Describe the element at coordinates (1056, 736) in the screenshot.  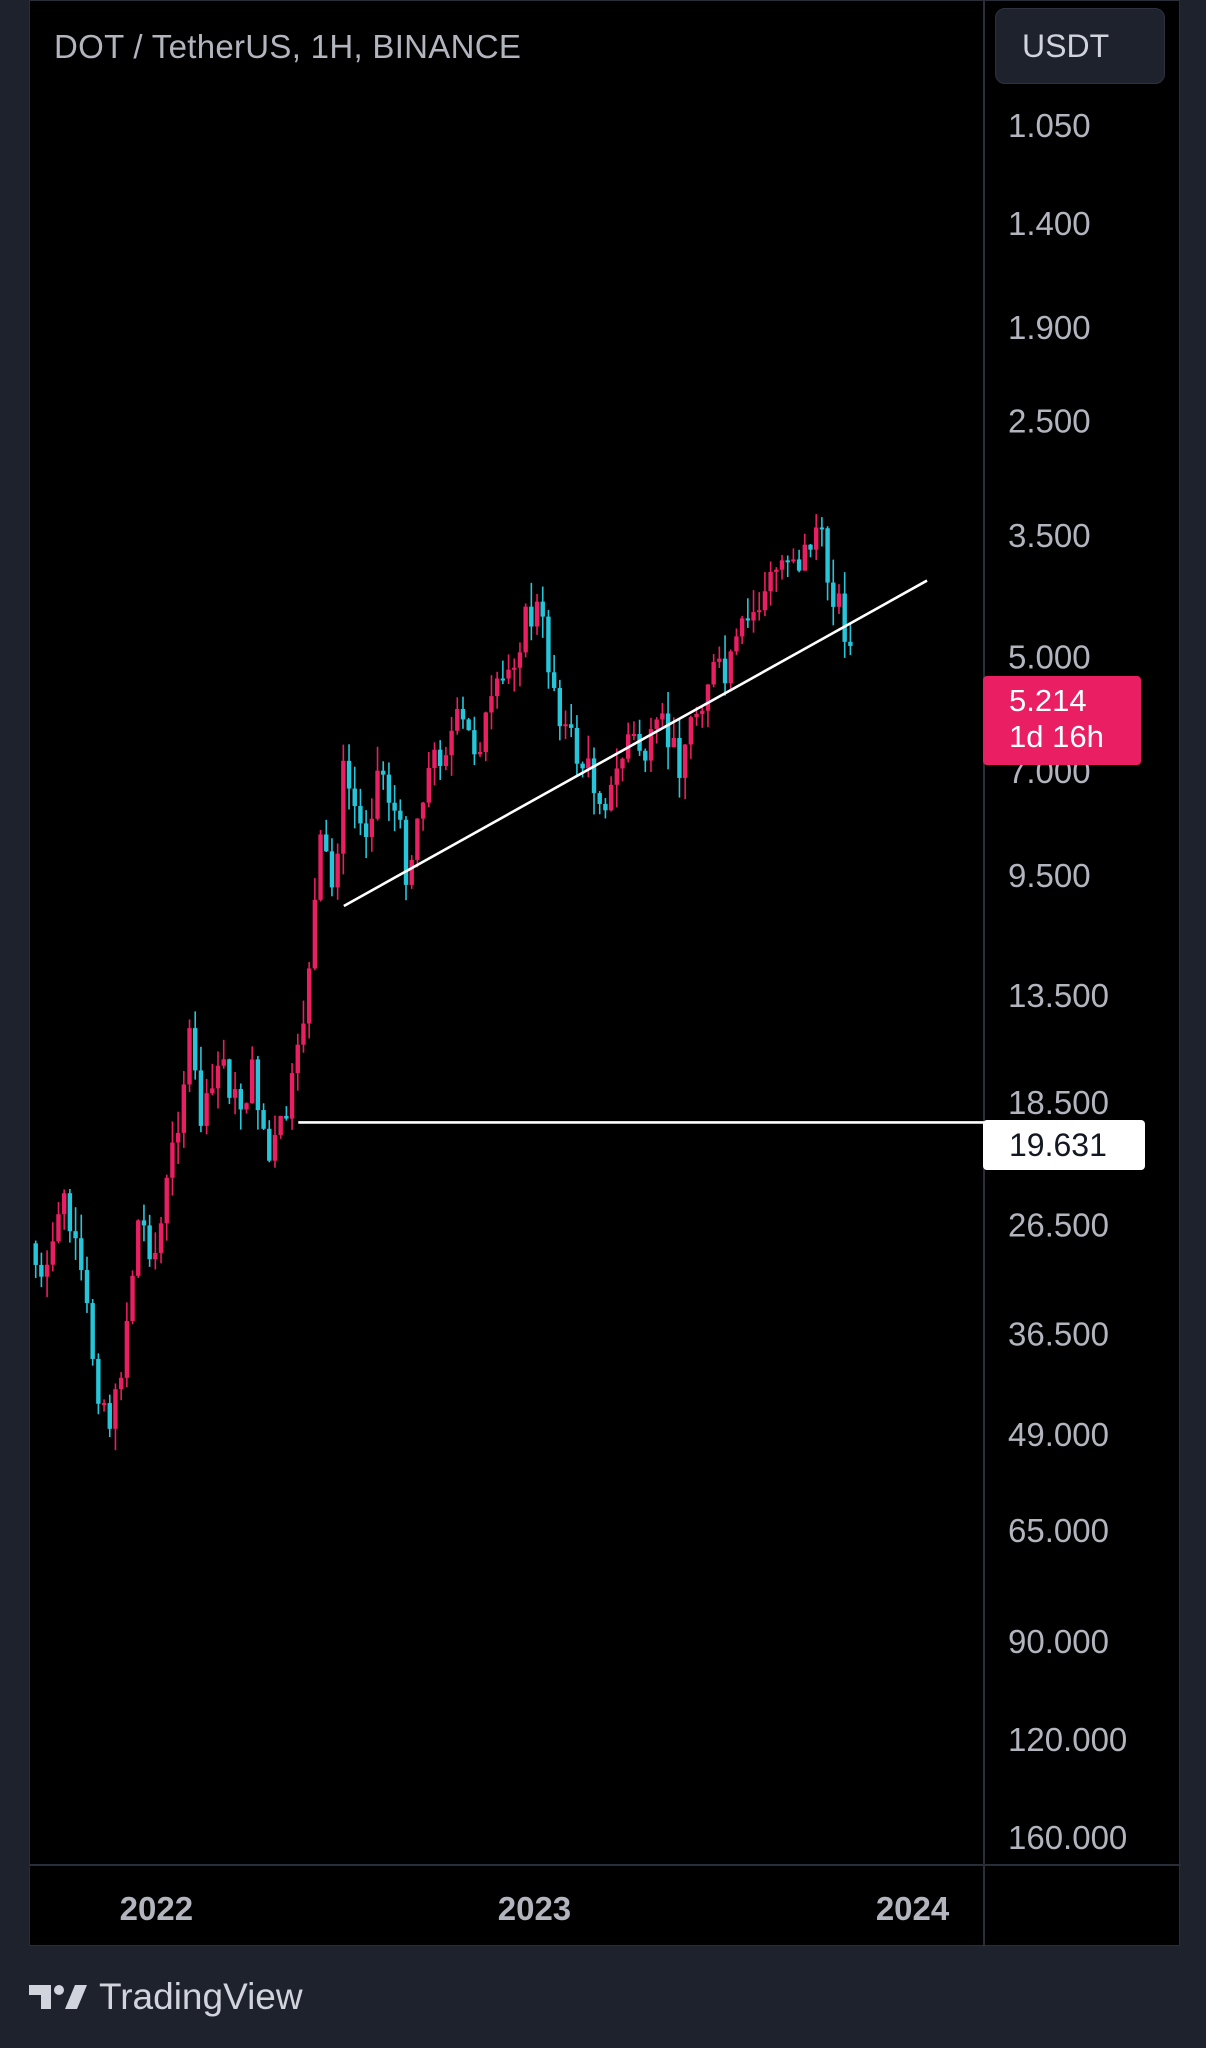
I see `bar-countdown-label: 1d 16h` at that location.